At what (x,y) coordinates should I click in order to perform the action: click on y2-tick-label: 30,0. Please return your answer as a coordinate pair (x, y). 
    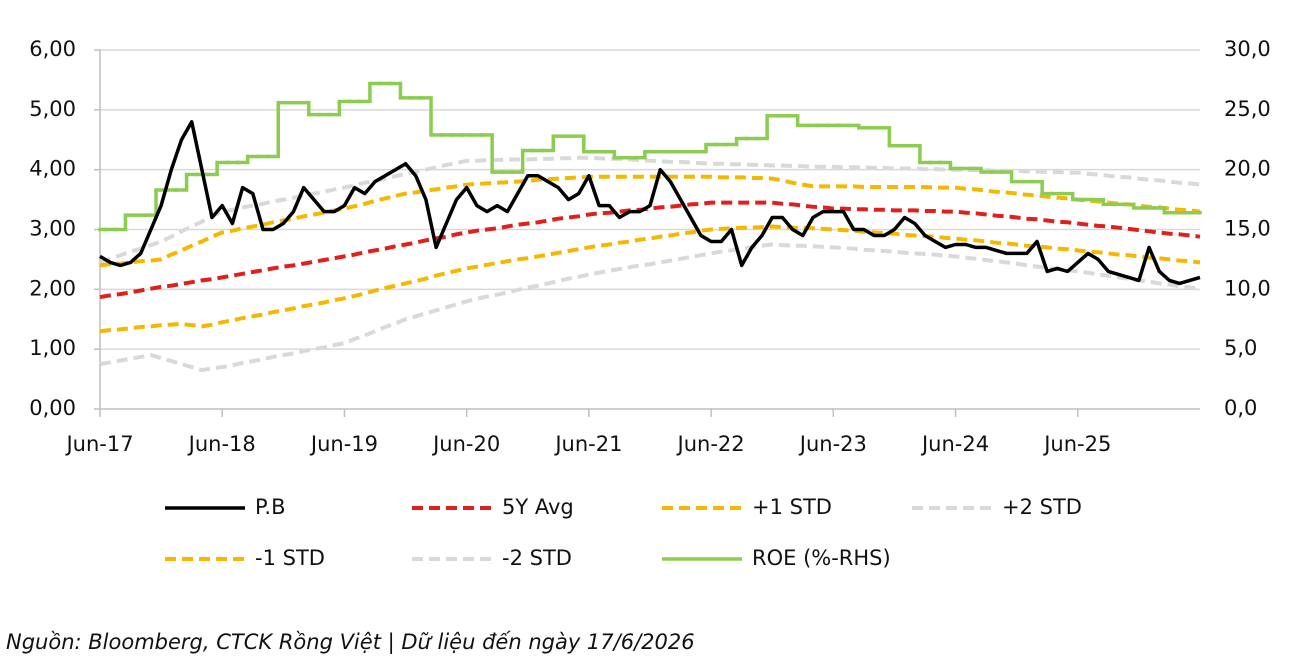
    Looking at the image, I should click on (1247, 49).